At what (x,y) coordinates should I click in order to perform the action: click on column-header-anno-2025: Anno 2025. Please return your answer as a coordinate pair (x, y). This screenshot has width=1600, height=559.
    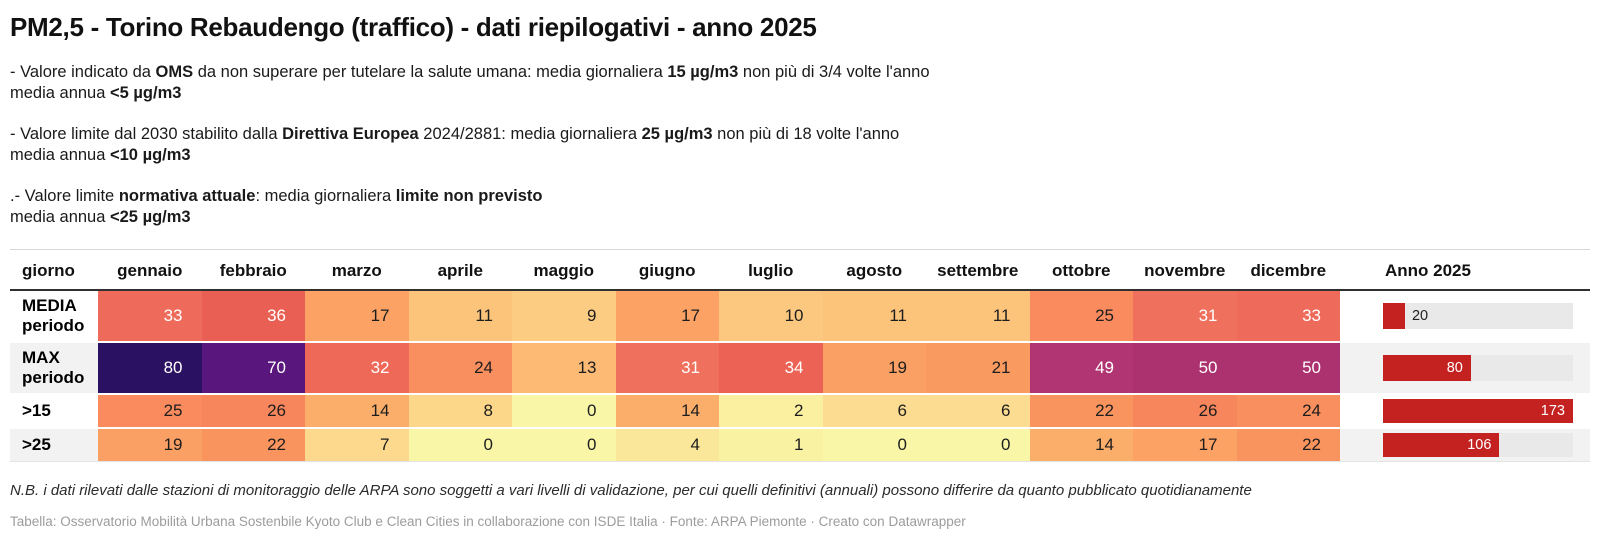
    Looking at the image, I should click on (1465, 270).